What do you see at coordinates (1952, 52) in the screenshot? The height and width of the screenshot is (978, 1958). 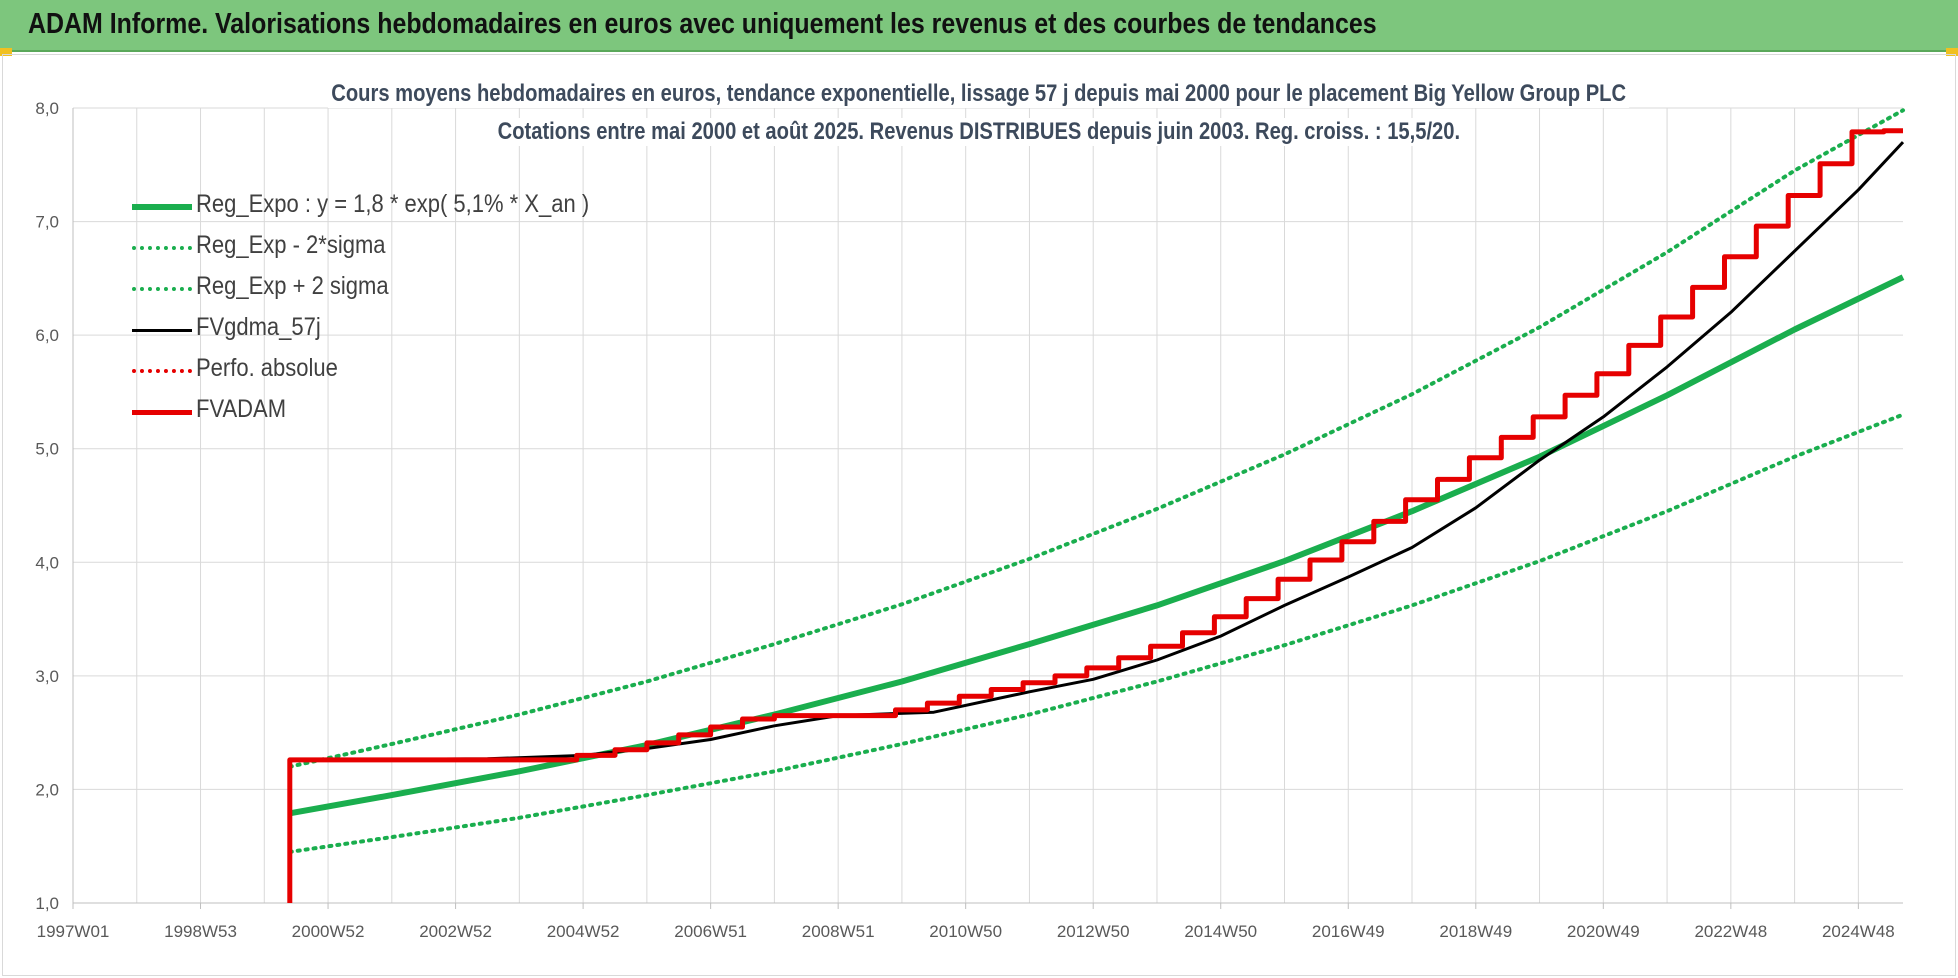 I see `corner-marker-right` at bounding box center [1952, 52].